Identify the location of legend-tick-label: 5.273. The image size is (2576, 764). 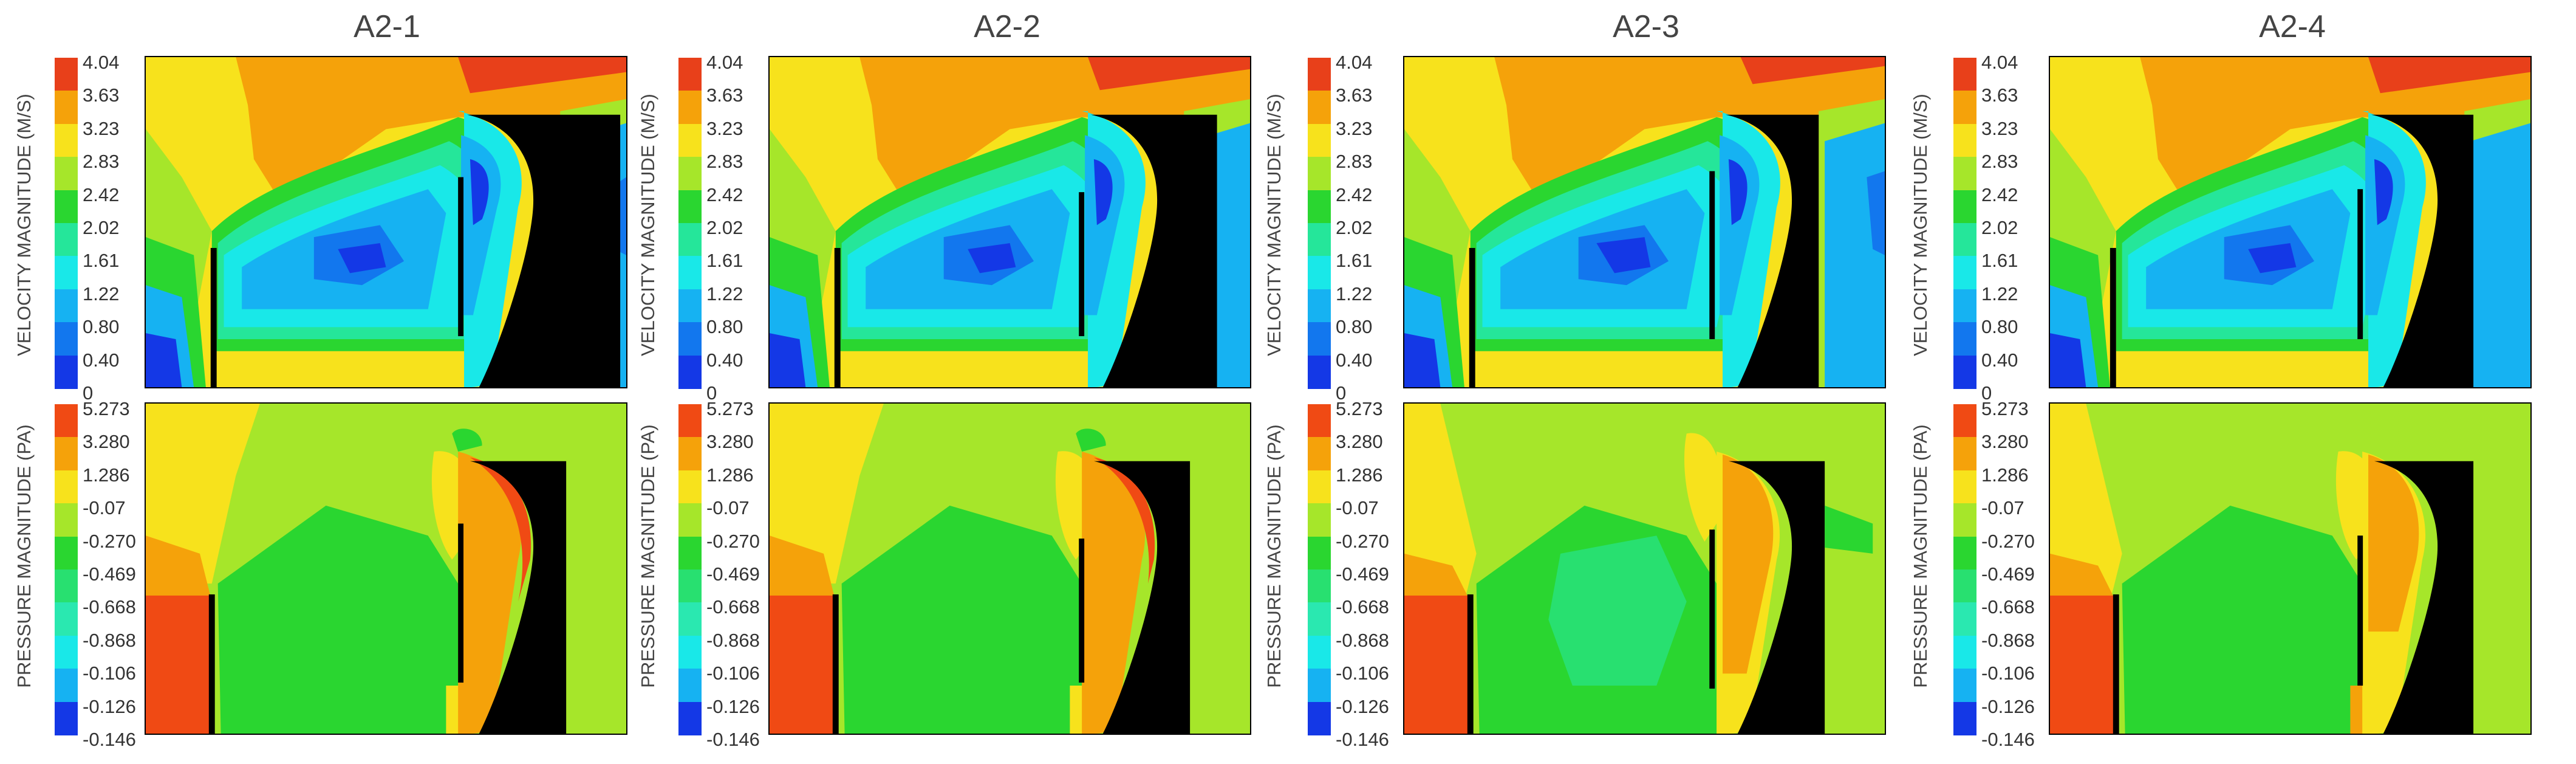
(730, 408).